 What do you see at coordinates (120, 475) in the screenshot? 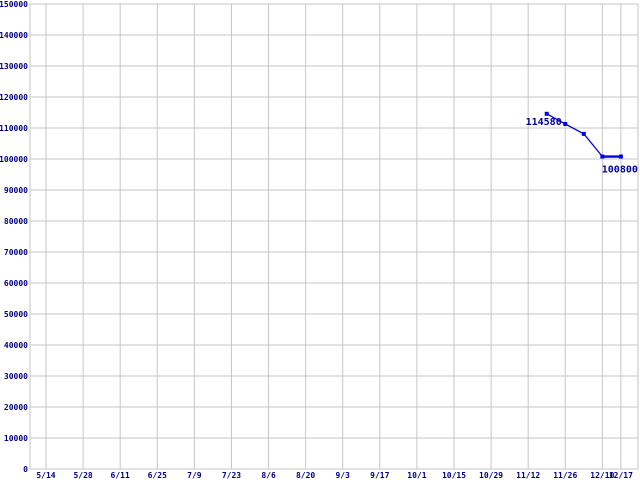
I see `x-tick-label: 6/11` at bounding box center [120, 475].